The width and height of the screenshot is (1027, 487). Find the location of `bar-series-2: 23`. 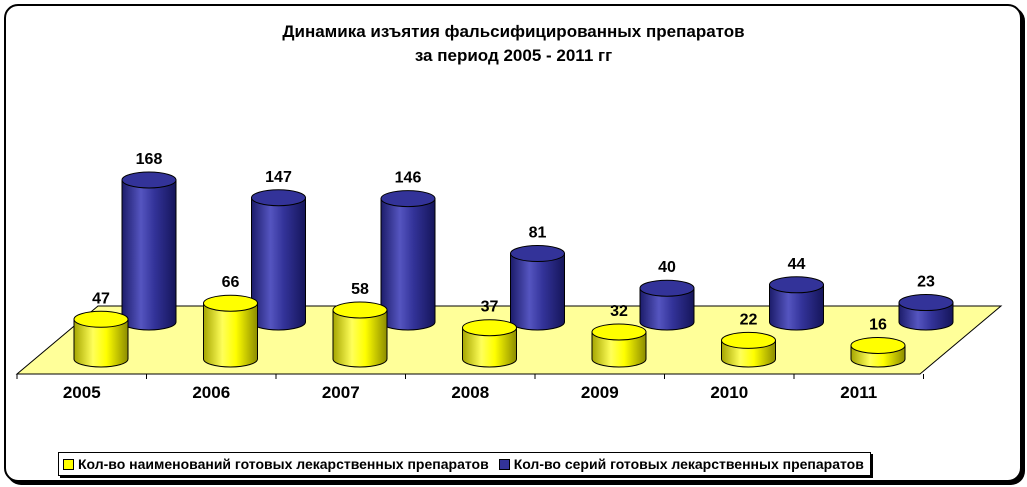

bar-series-2: 23 is located at coordinates (926, 302).